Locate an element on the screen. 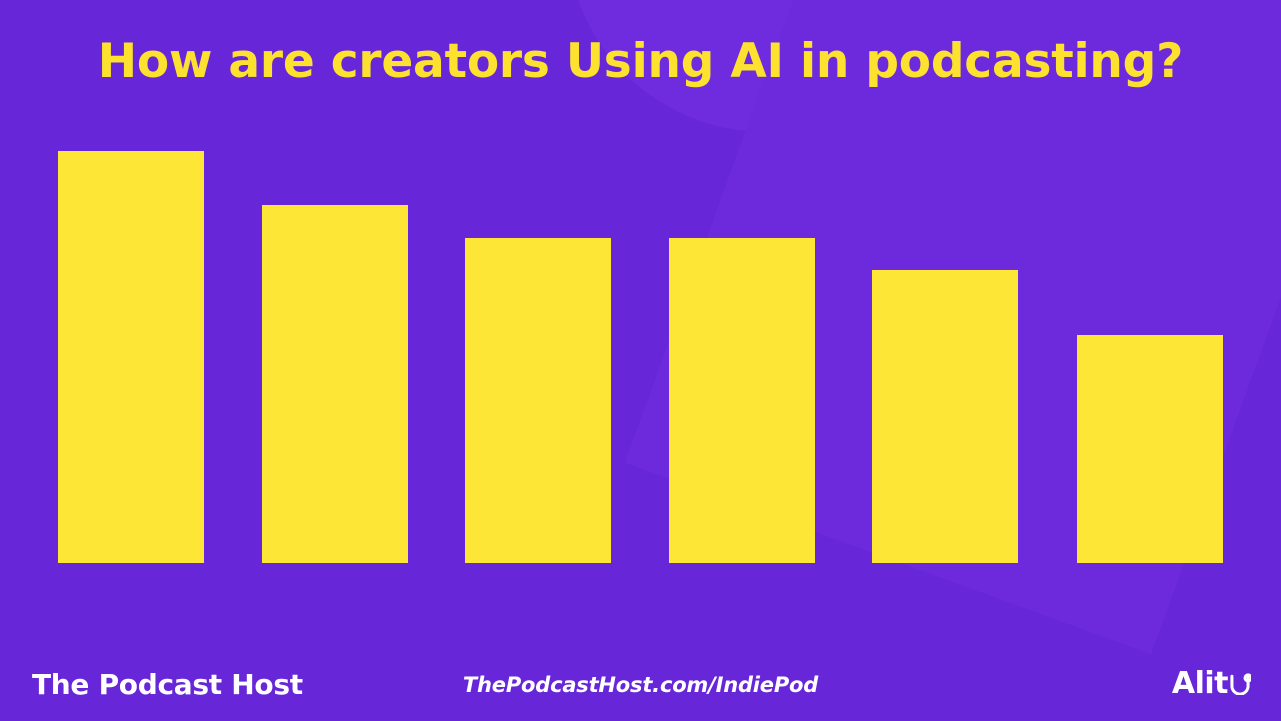  alitu-logo-text: Alit is located at coordinates (1200, 683).